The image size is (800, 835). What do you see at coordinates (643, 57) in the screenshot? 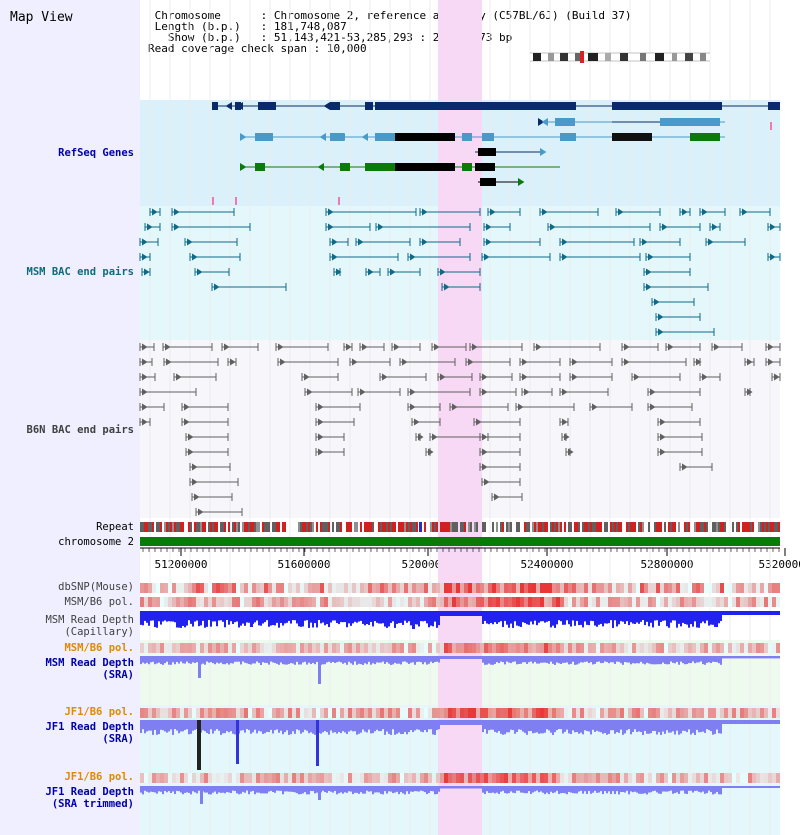
I see `ideogram-band` at bounding box center [643, 57].